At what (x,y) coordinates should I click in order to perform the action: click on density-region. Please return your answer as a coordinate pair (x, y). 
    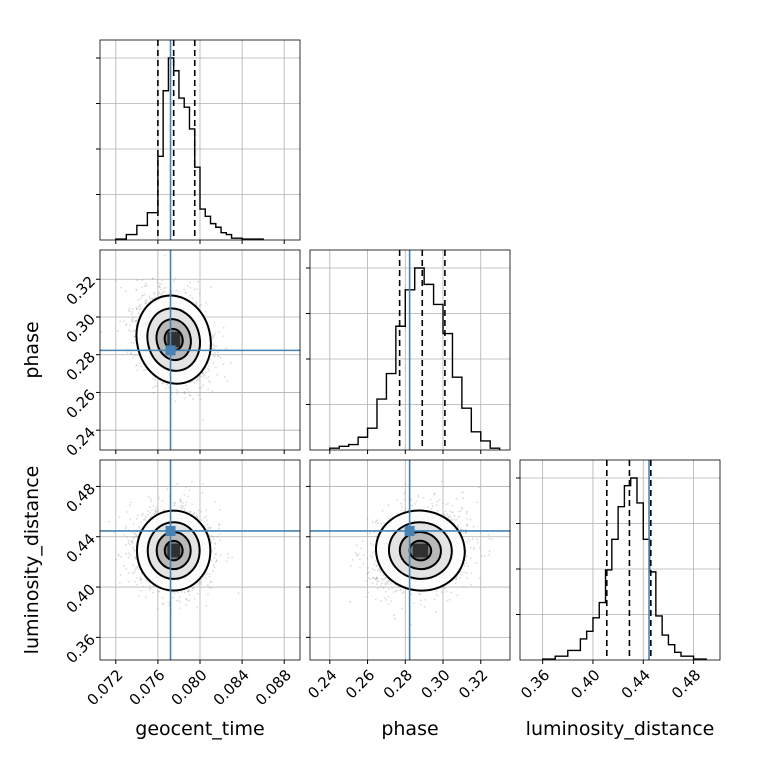
    Looking at the image, I should click on (166, 337).